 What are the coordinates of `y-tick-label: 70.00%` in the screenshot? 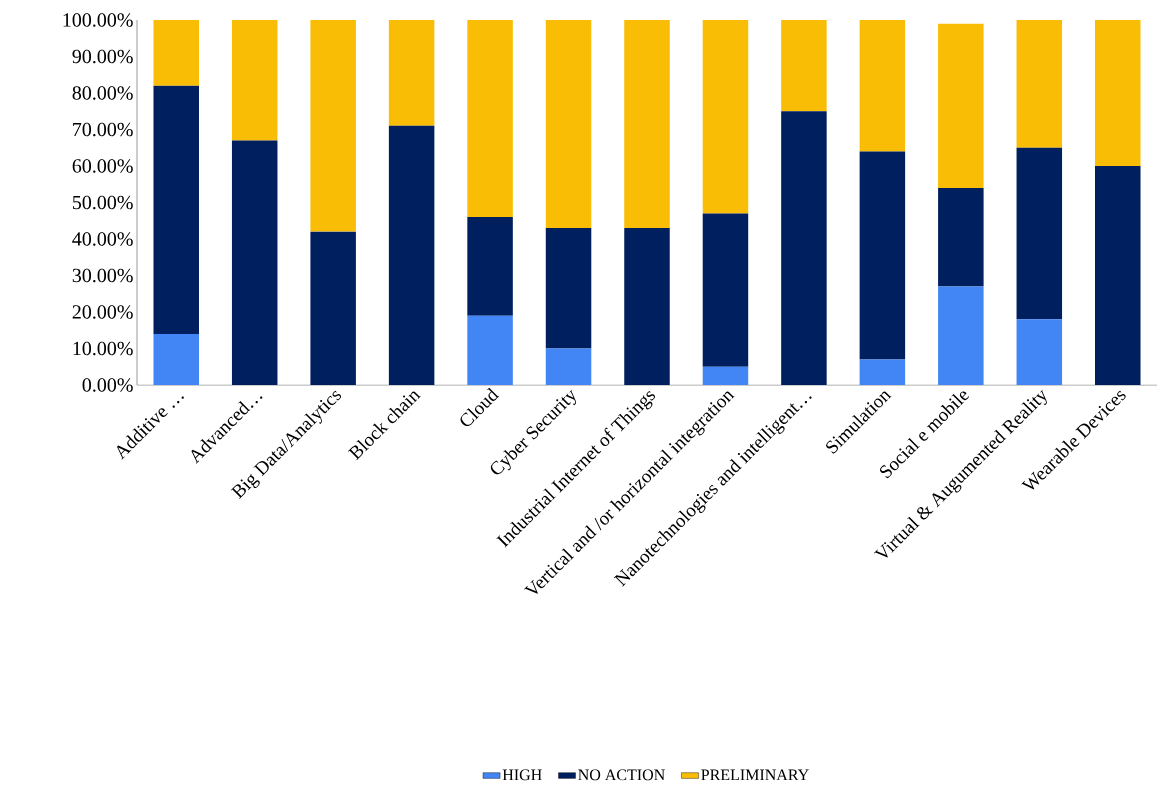 It's located at (103, 129).